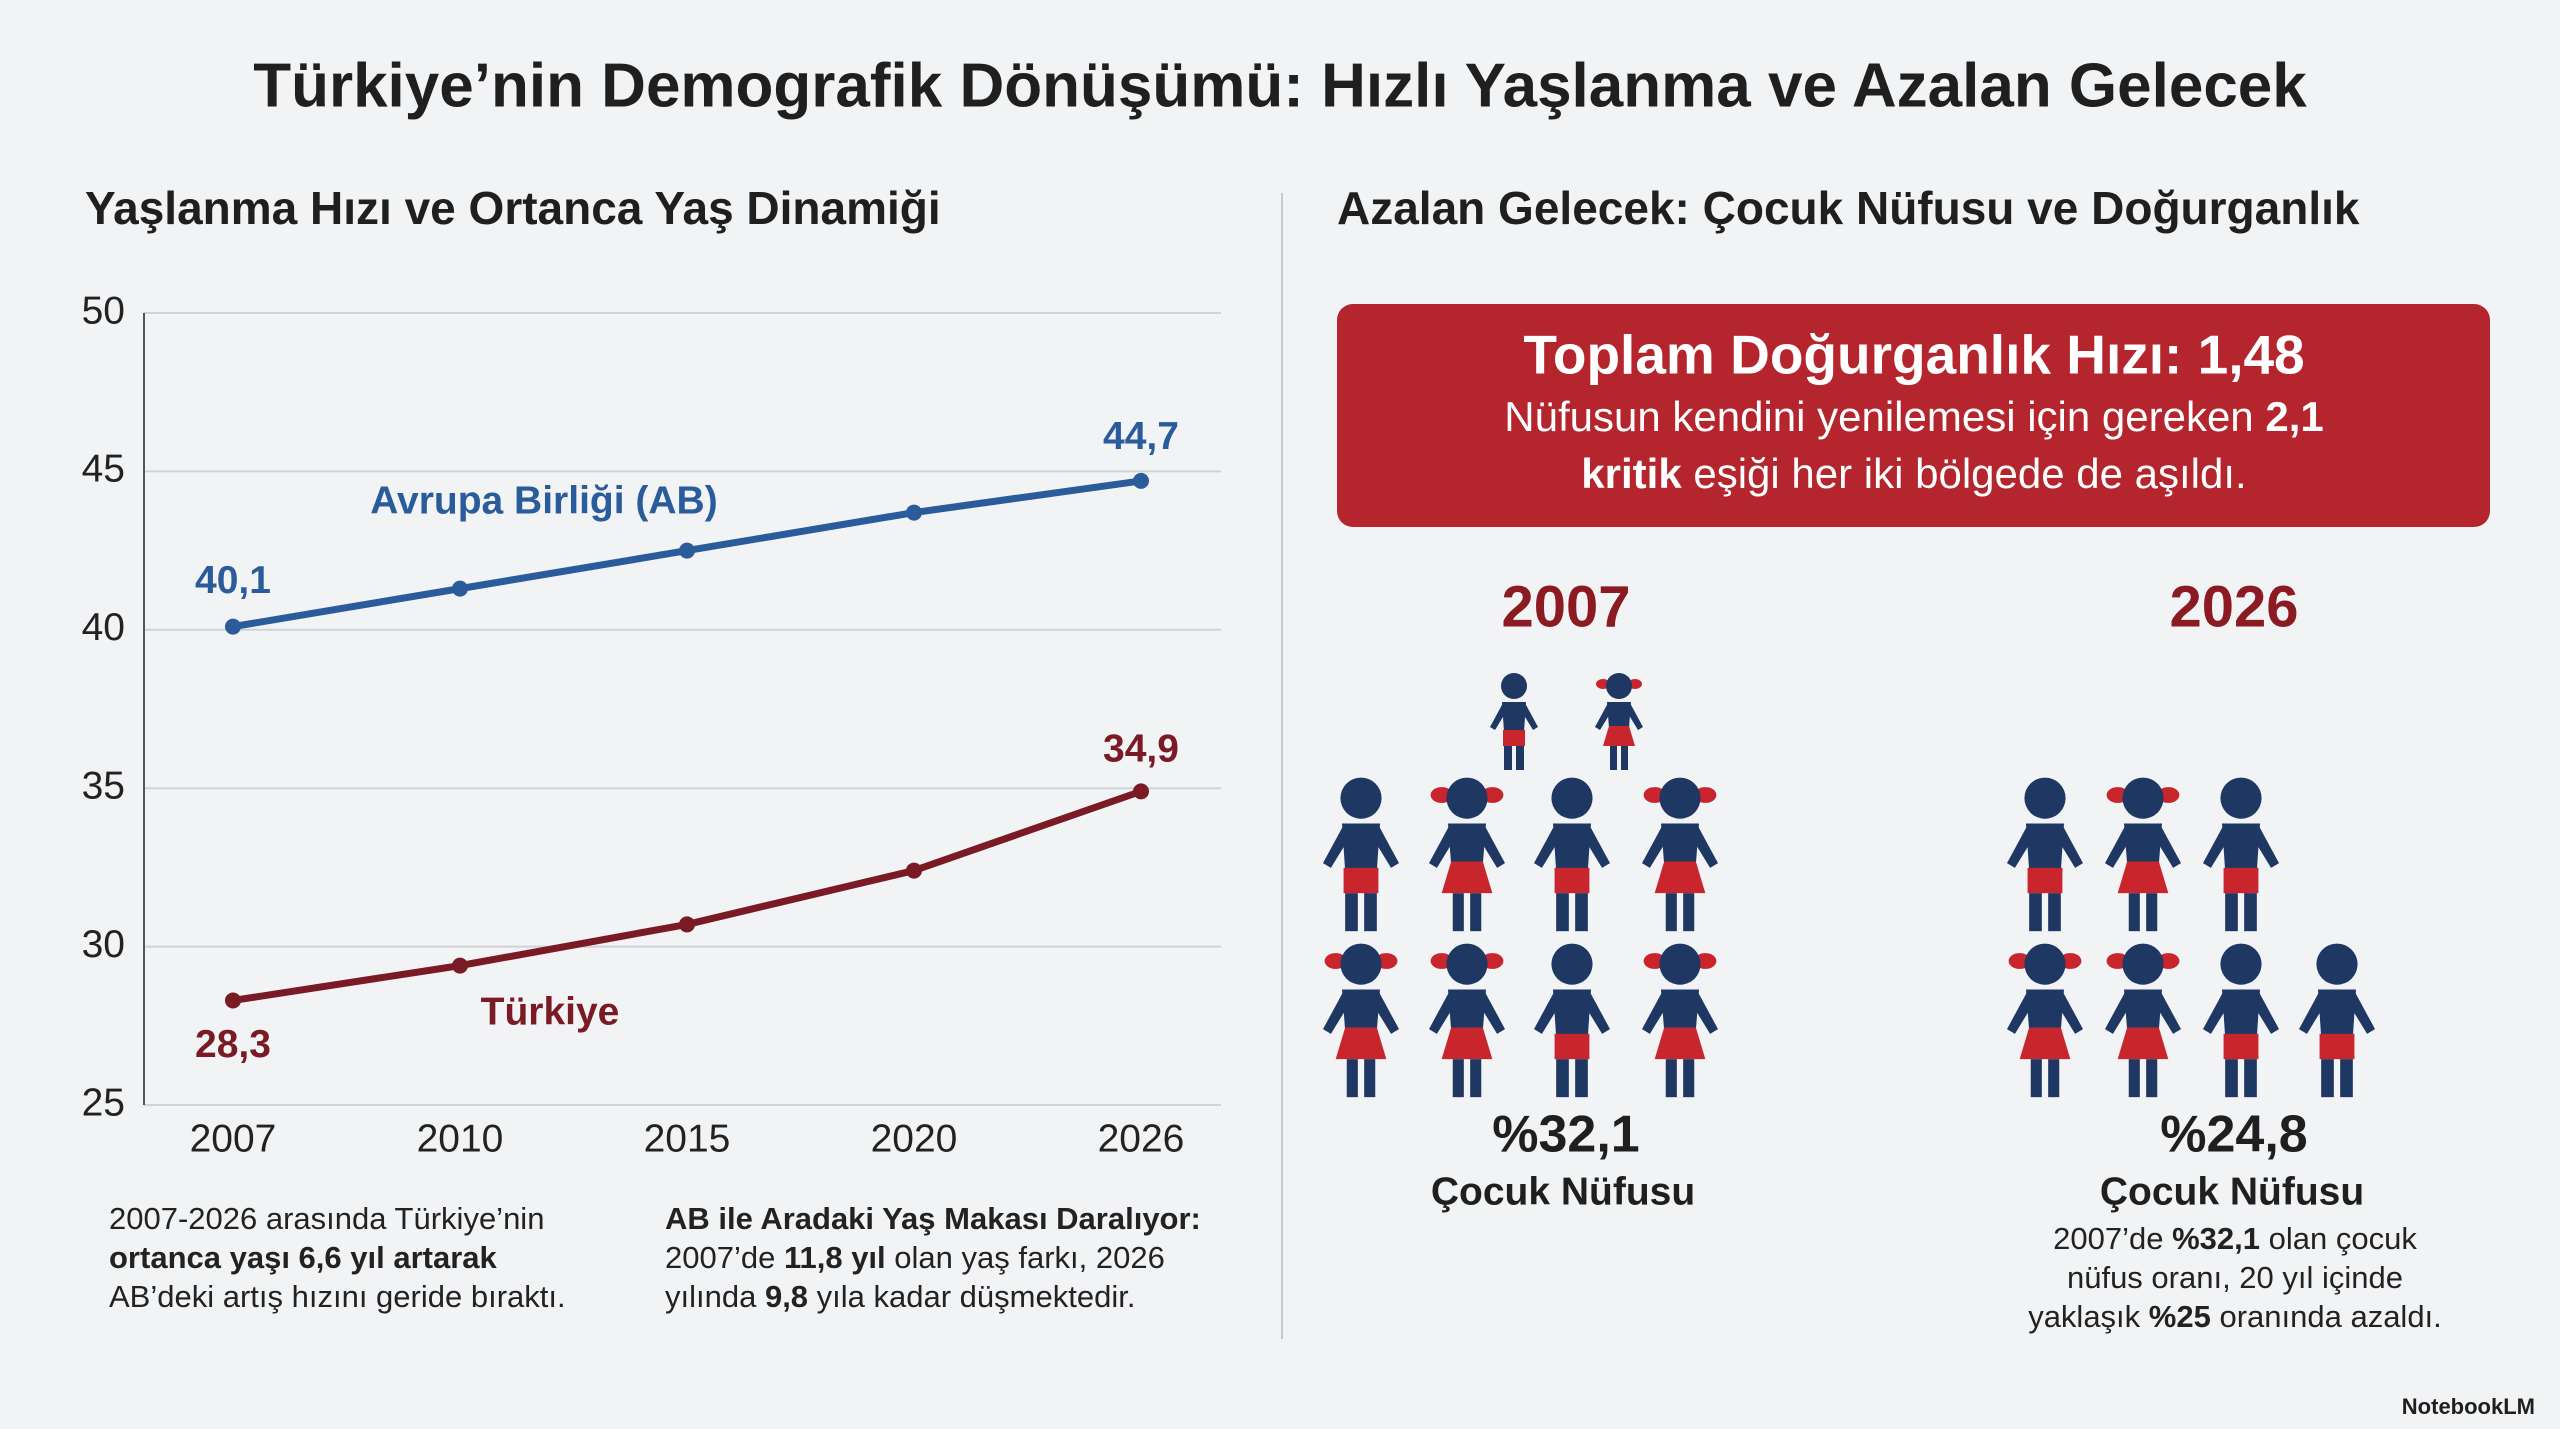 The width and height of the screenshot is (2560, 1429). I want to click on text-run: yıla kadar düşmektedir., so click(971, 1296).